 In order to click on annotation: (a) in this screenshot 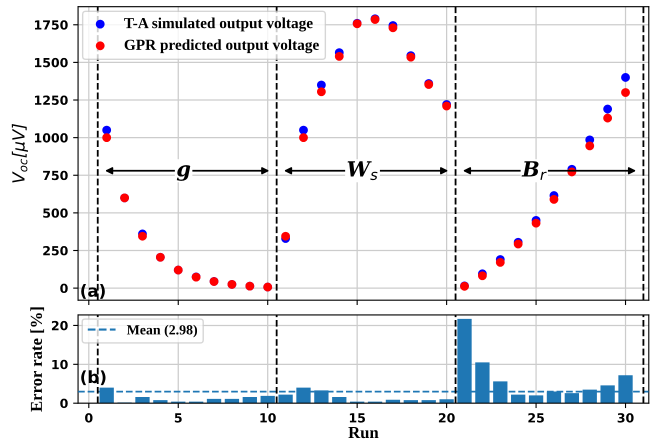, I will do `click(93, 291)`.